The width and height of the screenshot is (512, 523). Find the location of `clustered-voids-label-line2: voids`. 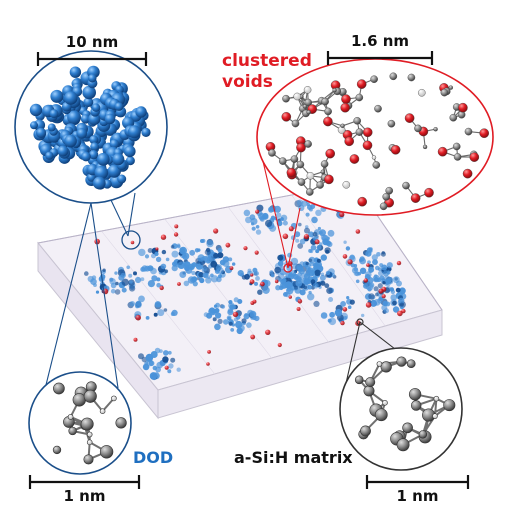

clustered-voids-label-line2: voids is located at coordinates (247, 82).